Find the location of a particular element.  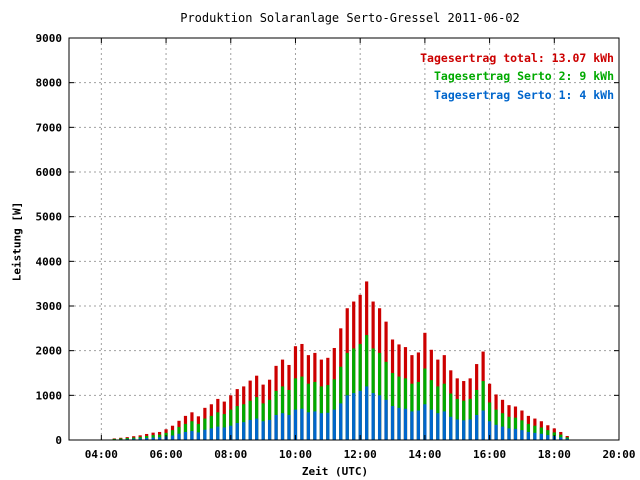

x-tick-label: 12:00 is located at coordinates (360, 454).